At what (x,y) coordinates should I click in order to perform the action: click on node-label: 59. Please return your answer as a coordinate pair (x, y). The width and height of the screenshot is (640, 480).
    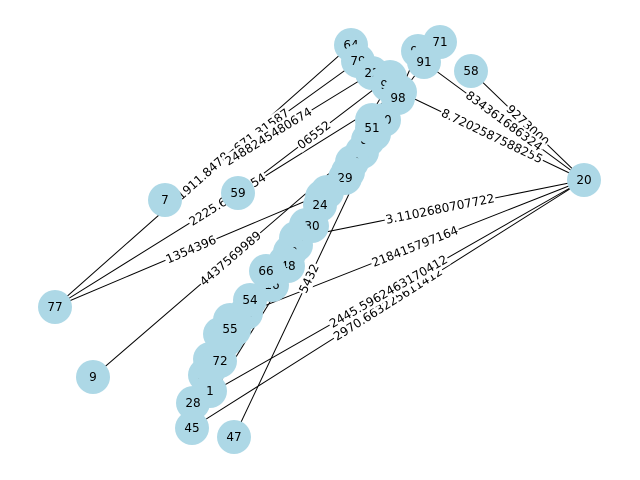
    Looking at the image, I should click on (237, 193).